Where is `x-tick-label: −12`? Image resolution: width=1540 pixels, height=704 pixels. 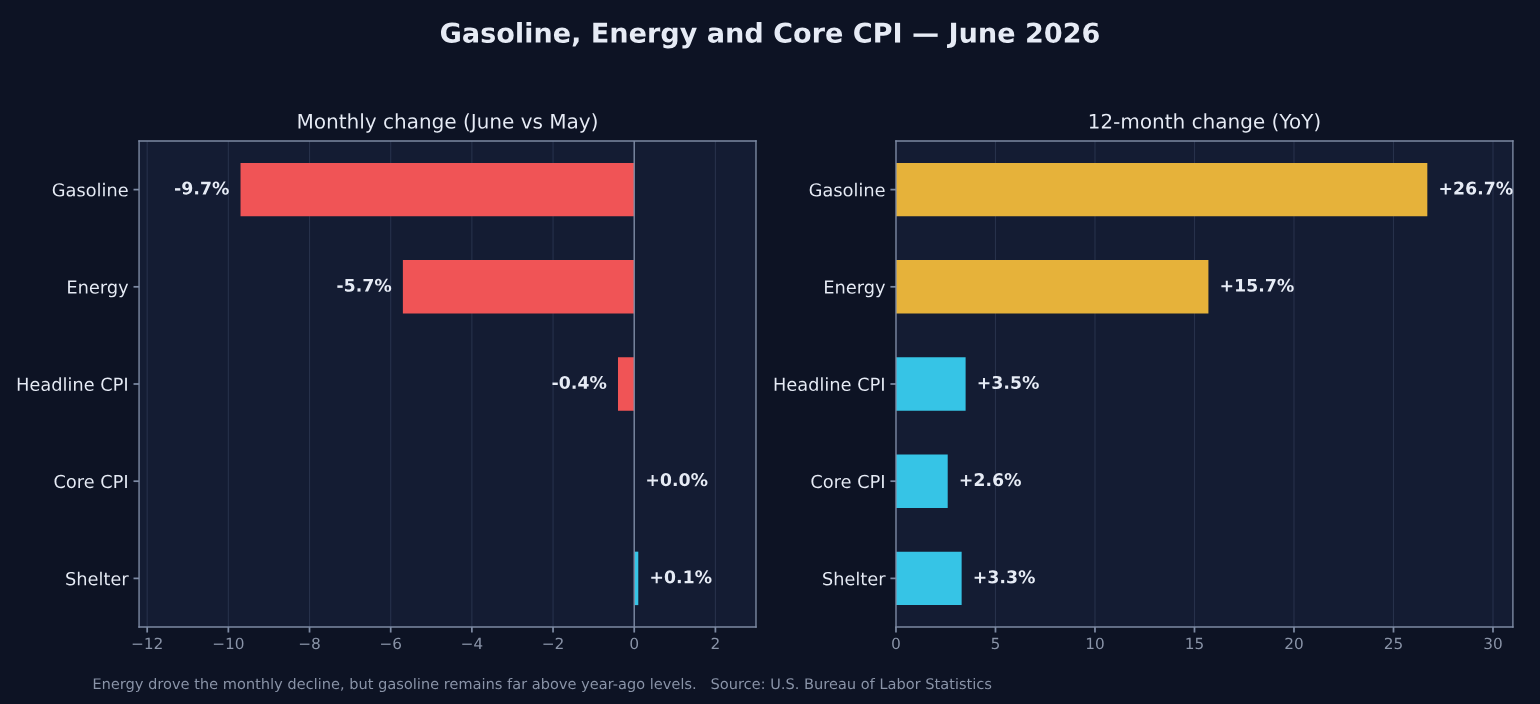 x-tick-label: −12 is located at coordinates (147, 643).